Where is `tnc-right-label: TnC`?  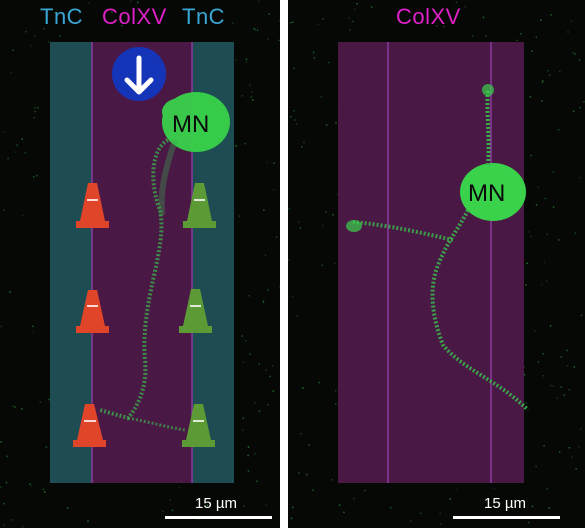
tnc-right-label: TnC is located at coordinates (204, 16).